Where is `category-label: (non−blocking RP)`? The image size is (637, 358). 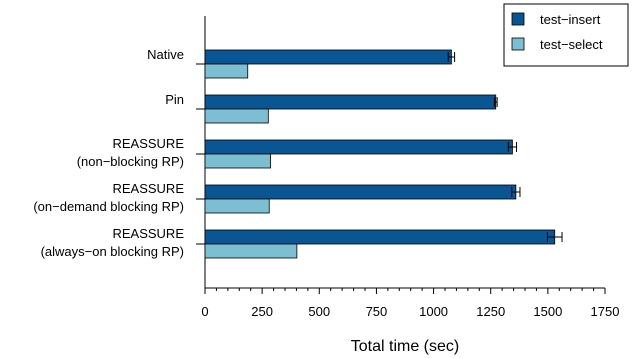
category-label: (non−blocking RP) is located at coordinates (130, 161).